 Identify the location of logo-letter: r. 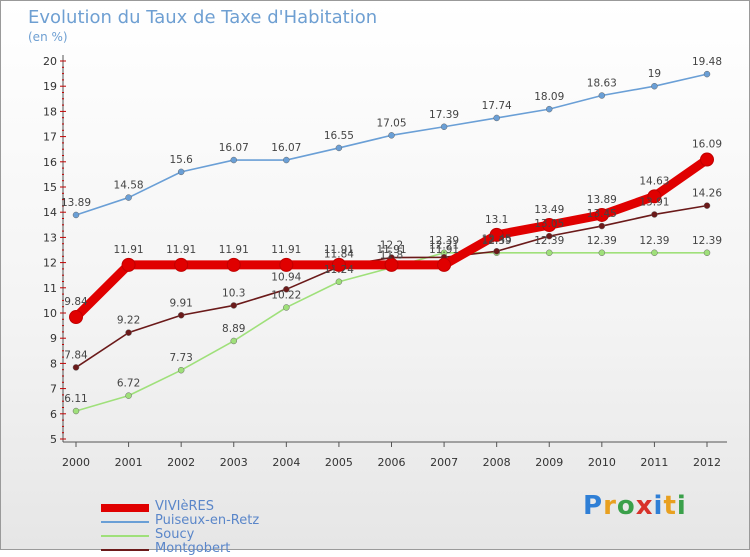
(610, 506).